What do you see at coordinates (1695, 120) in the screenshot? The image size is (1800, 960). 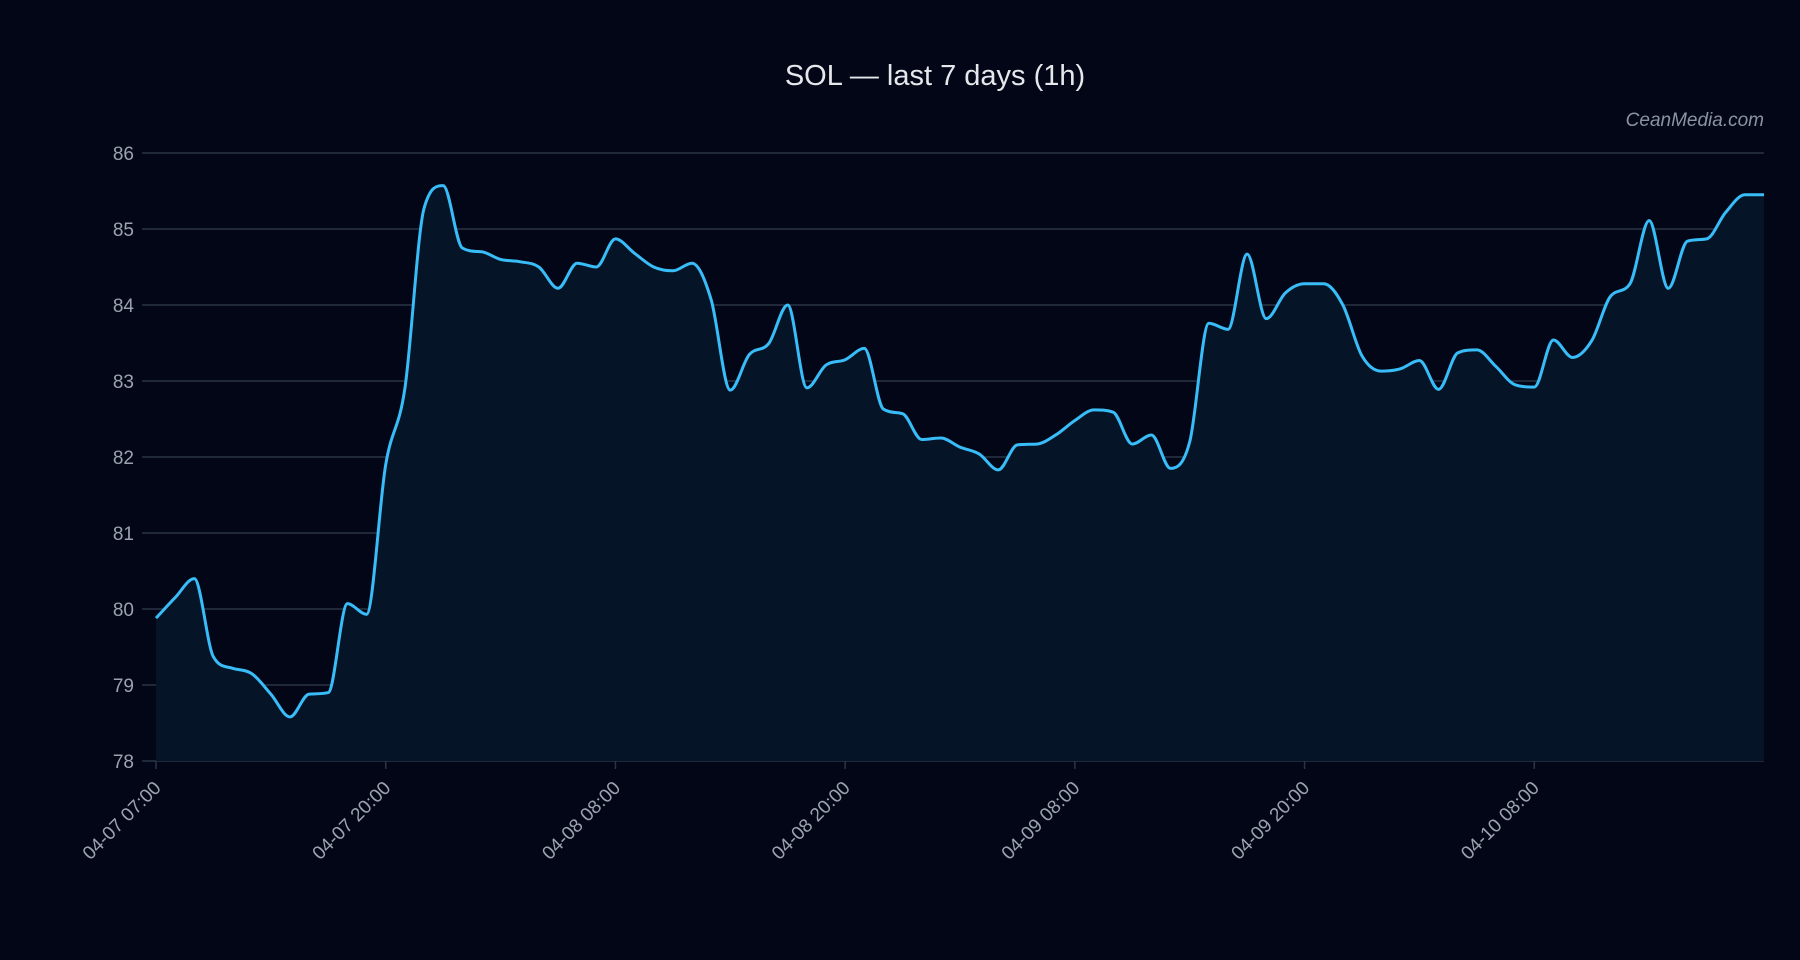 I see `watermark: CeanMedia.com` at bounding box center [1695, 120].